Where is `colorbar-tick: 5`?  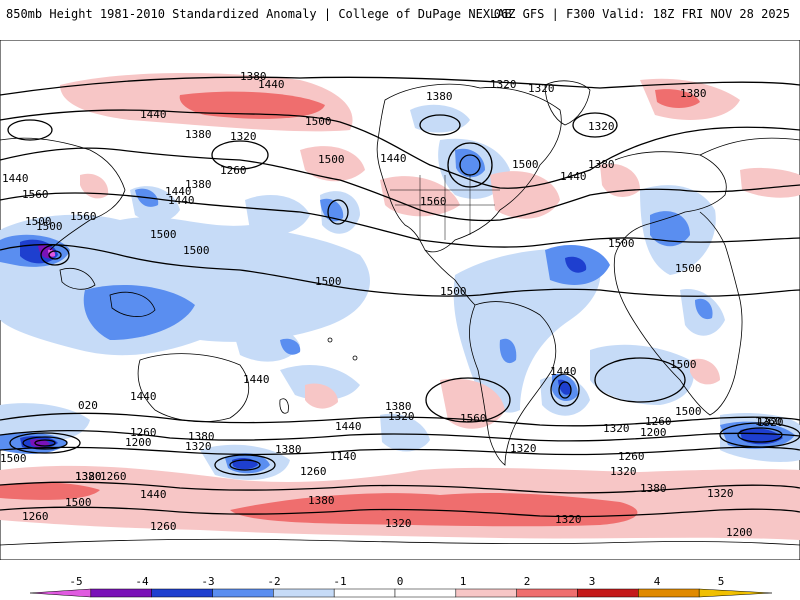 colorbar-tick: 5 is located at coordinates (721, 581).